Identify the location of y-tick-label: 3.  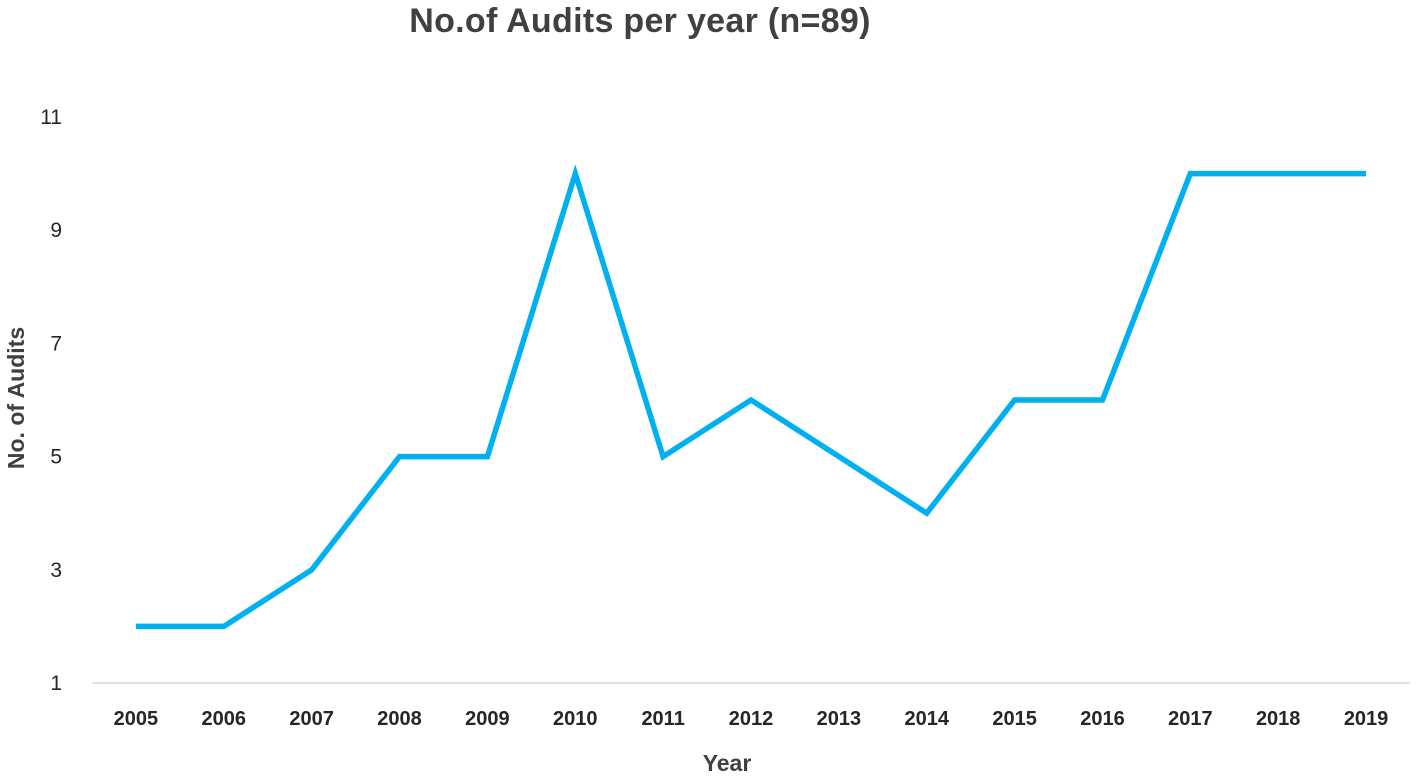
(56, 570).